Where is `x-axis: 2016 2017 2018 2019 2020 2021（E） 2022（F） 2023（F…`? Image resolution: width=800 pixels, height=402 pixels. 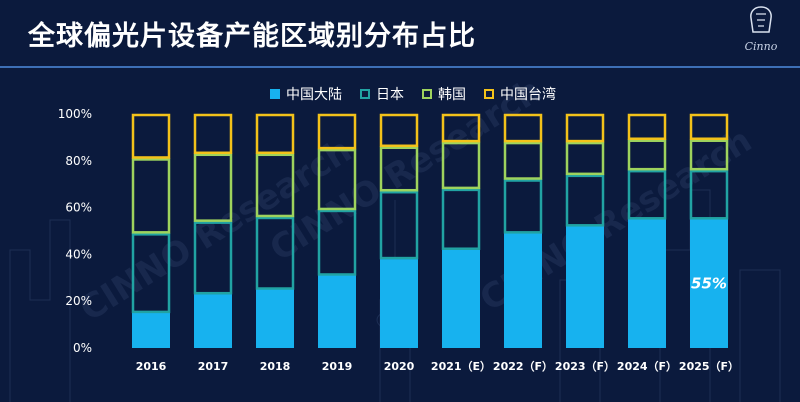 x-axis: 2016 2017 2018 2019 2020 2021（E） 2022（F） 2023（F… is located at coordinates (437, 366).